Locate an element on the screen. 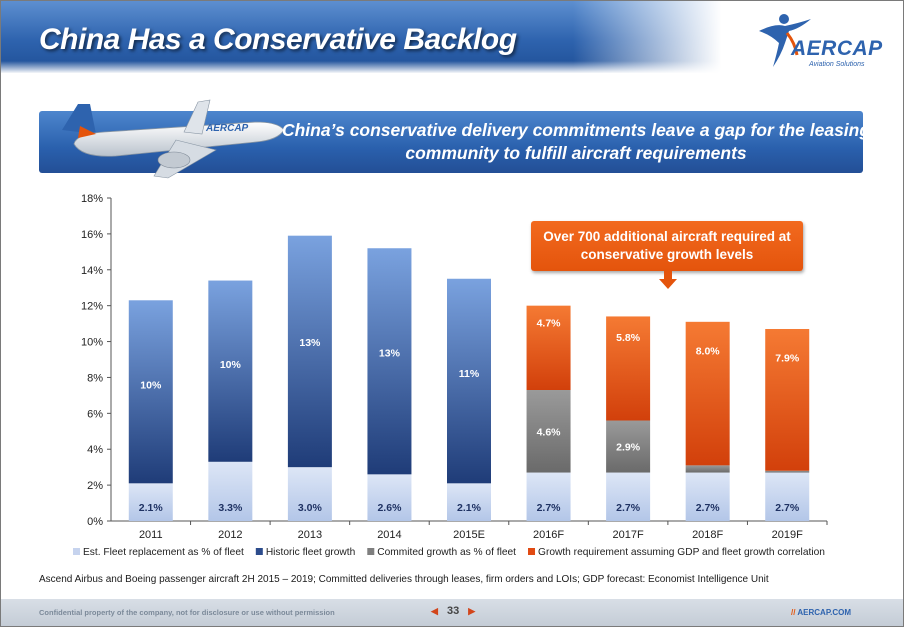 The height and width of the screenshot is (627, 904). x-tick-label: 2011 is located at coordinates (151, 535).